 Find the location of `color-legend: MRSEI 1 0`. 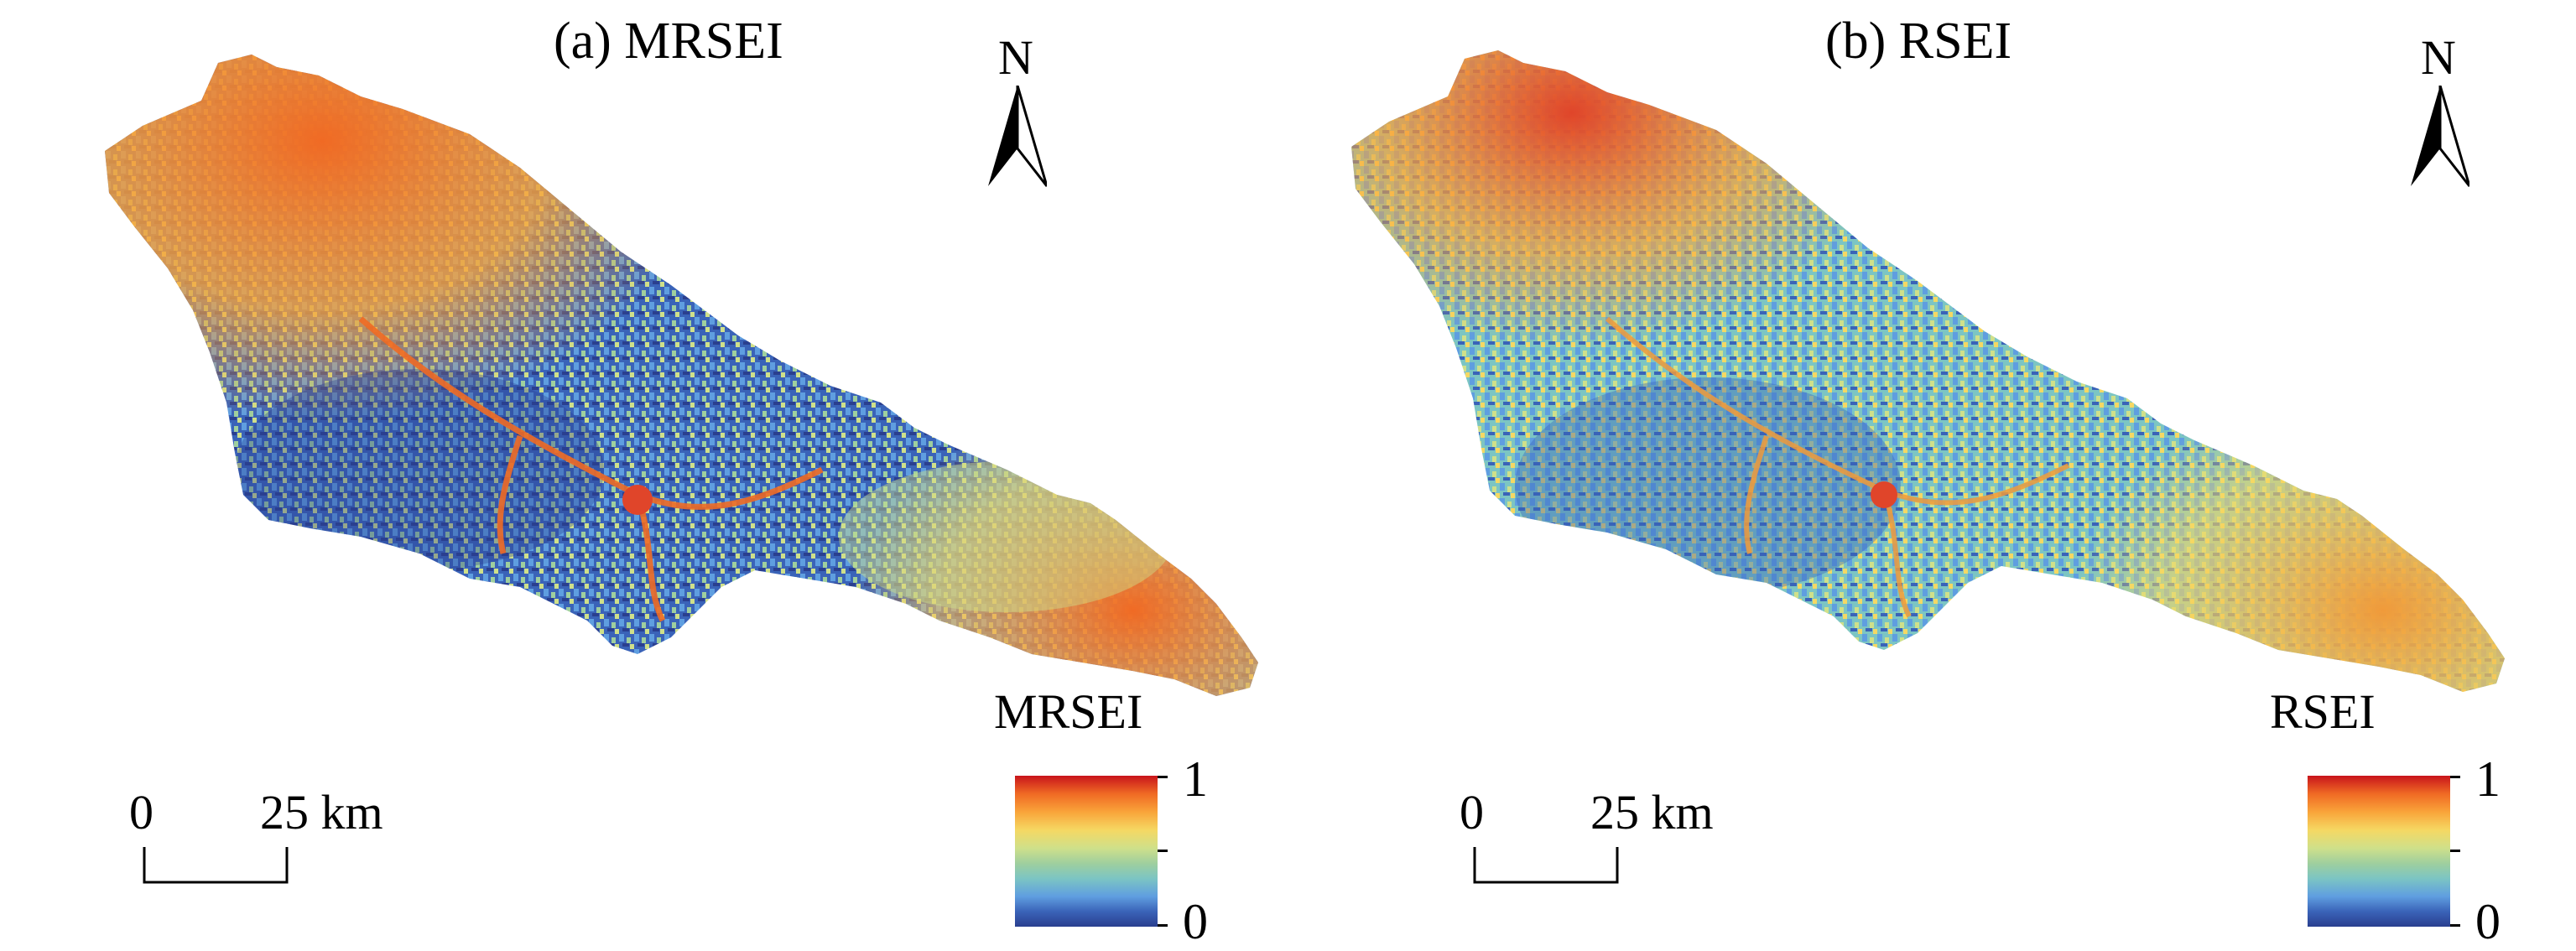

color-legend: MRSEI 1 0 is located at coordinates (1094, 816).